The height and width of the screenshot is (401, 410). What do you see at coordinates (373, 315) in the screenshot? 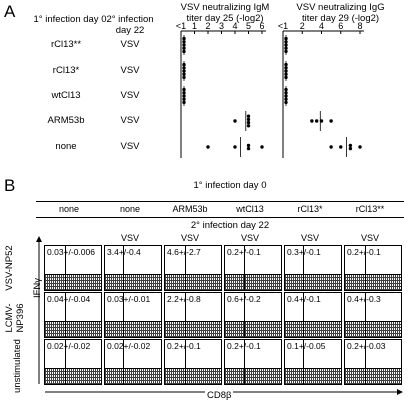
I see `facs-plot: 0.4+/-0.3` at bounding box center [373, 315].